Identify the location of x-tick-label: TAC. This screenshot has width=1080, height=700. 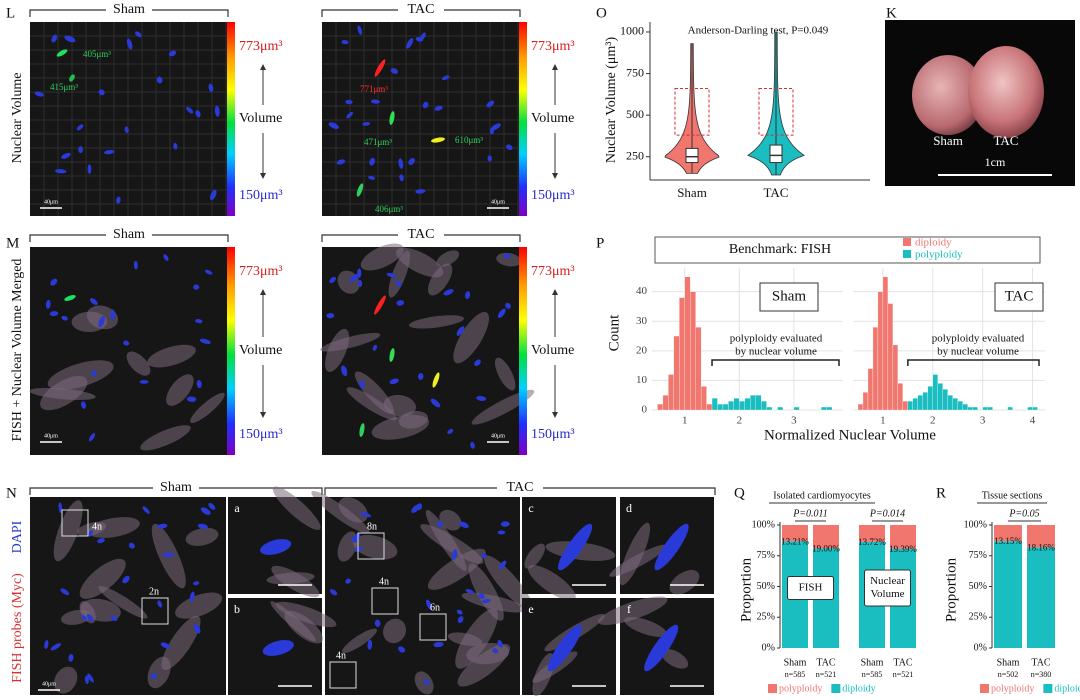
(826, 662).